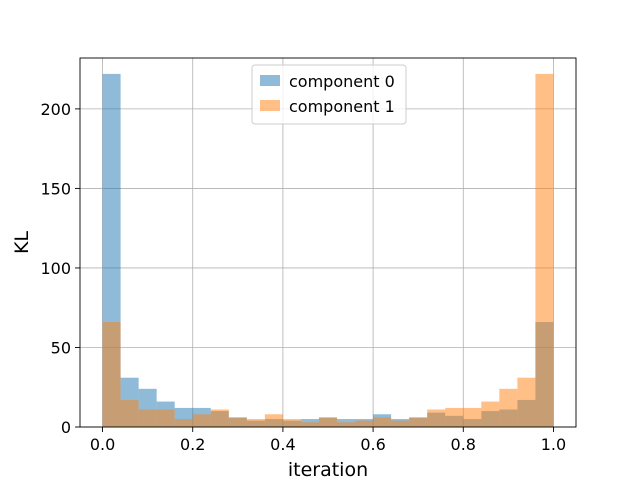 This screenshot has width=640, height=484. What do you see at coordinates (463, 444) in the screenshot?
I see `x-tick-label: 0.8` at bounding box center [463, 444].